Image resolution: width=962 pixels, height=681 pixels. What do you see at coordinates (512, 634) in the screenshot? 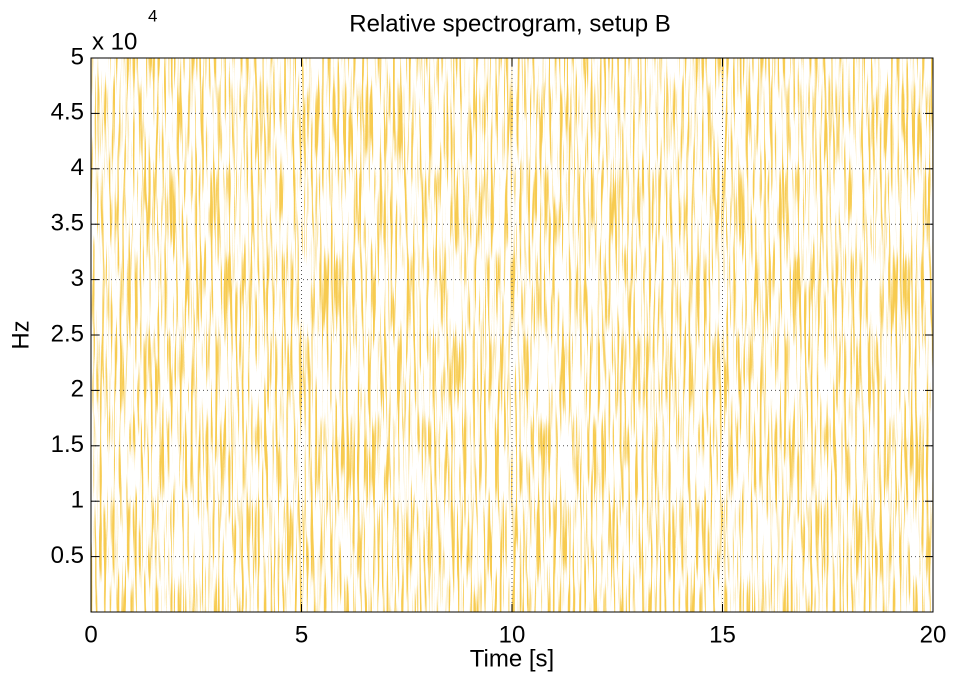
I see `x-tick-label: 10` at bounding box center [512, 634].